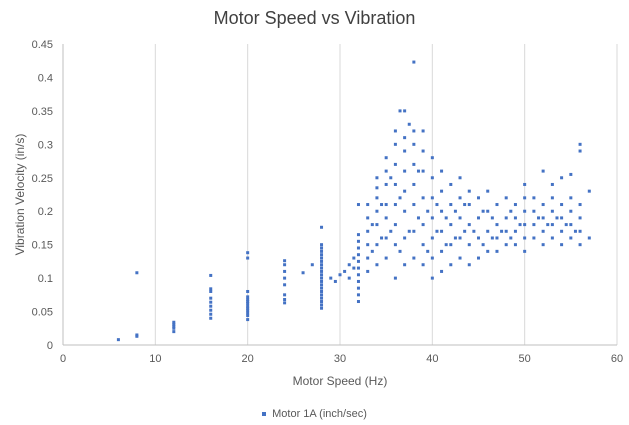  Describe the element at coordinates (432, 359) in the screenshot. I see `x-tick-label: 40` at that location.